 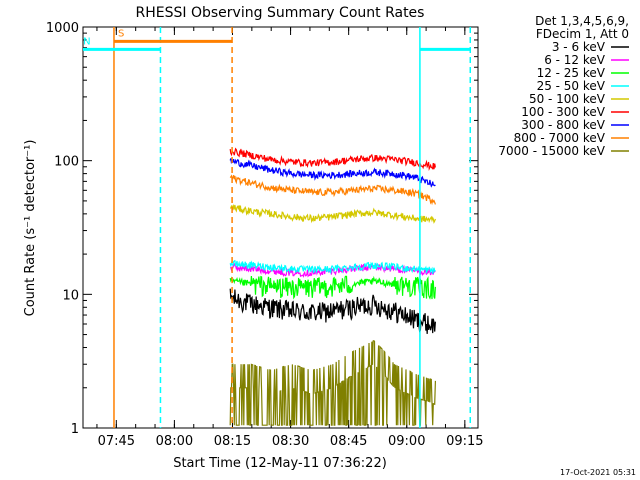 What do you see at coordinates (582, 21) in the screenshot?
I see `legend-header-line: Det 1,3,4,5,6,9,` at bounding box center [582, 21].